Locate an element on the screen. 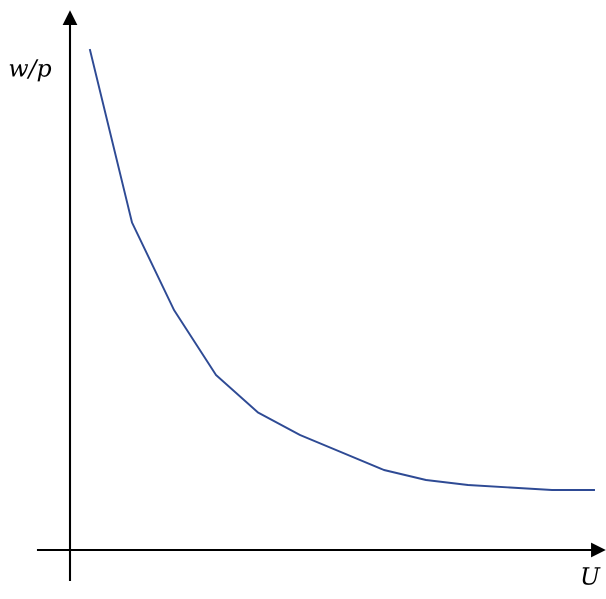 This screenshot has width=606, height=599. x-axis-title: U is located at coordinates (591, 576).